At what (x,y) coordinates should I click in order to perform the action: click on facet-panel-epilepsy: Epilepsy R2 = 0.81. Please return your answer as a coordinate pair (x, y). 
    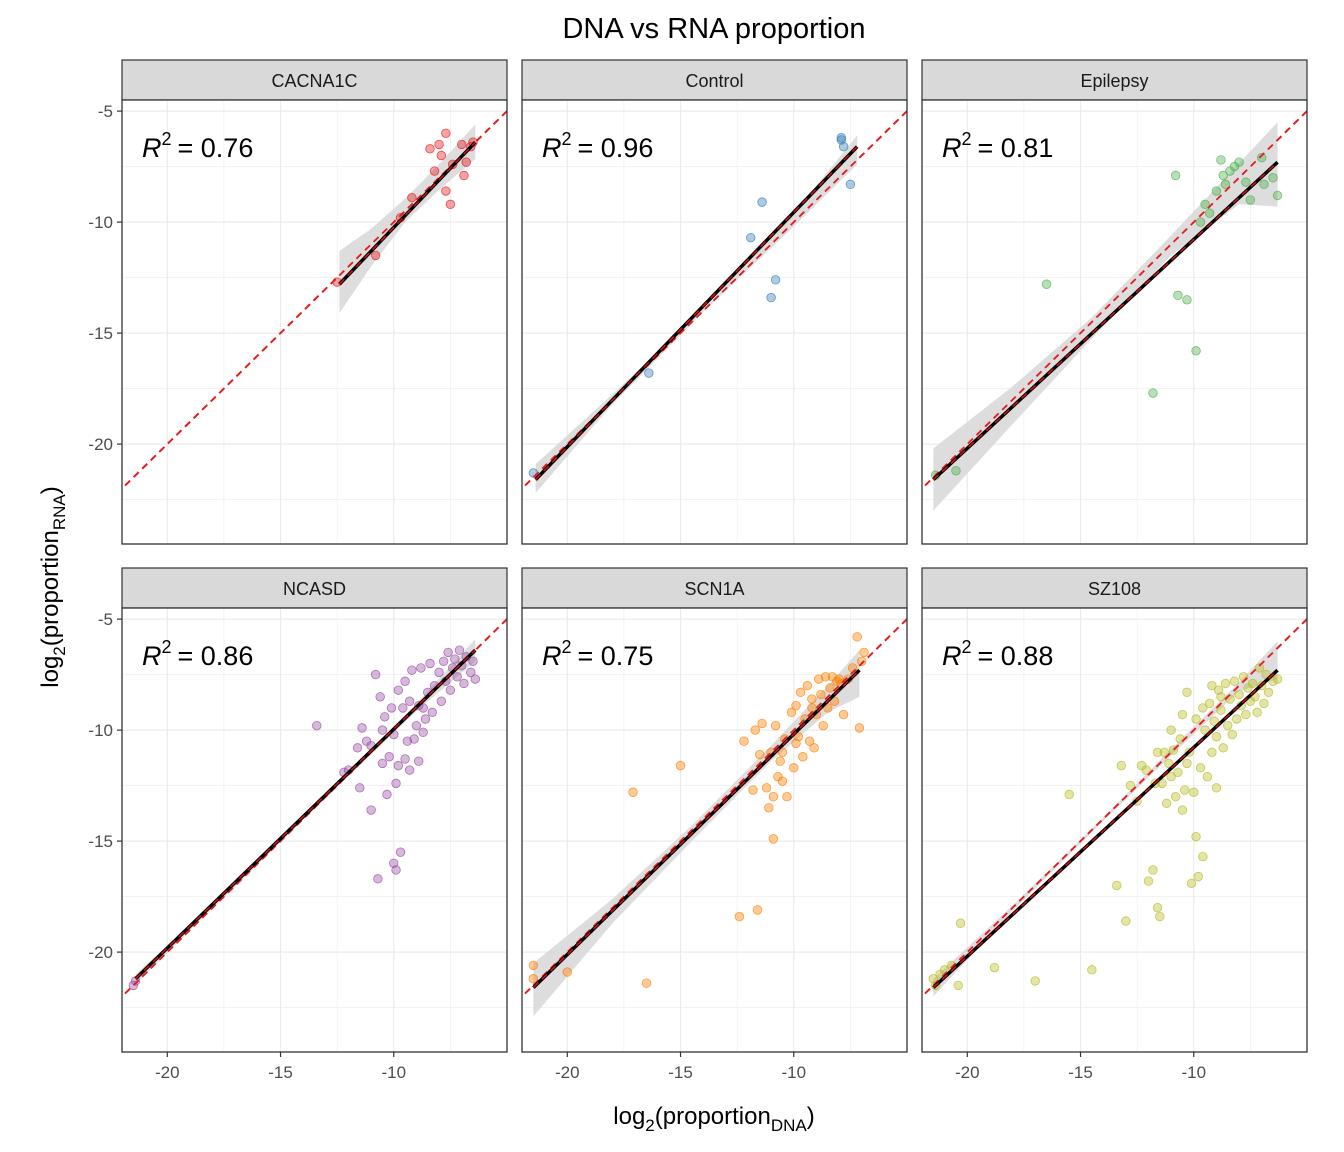
    Looking at the image, I should click on (1114, 302).